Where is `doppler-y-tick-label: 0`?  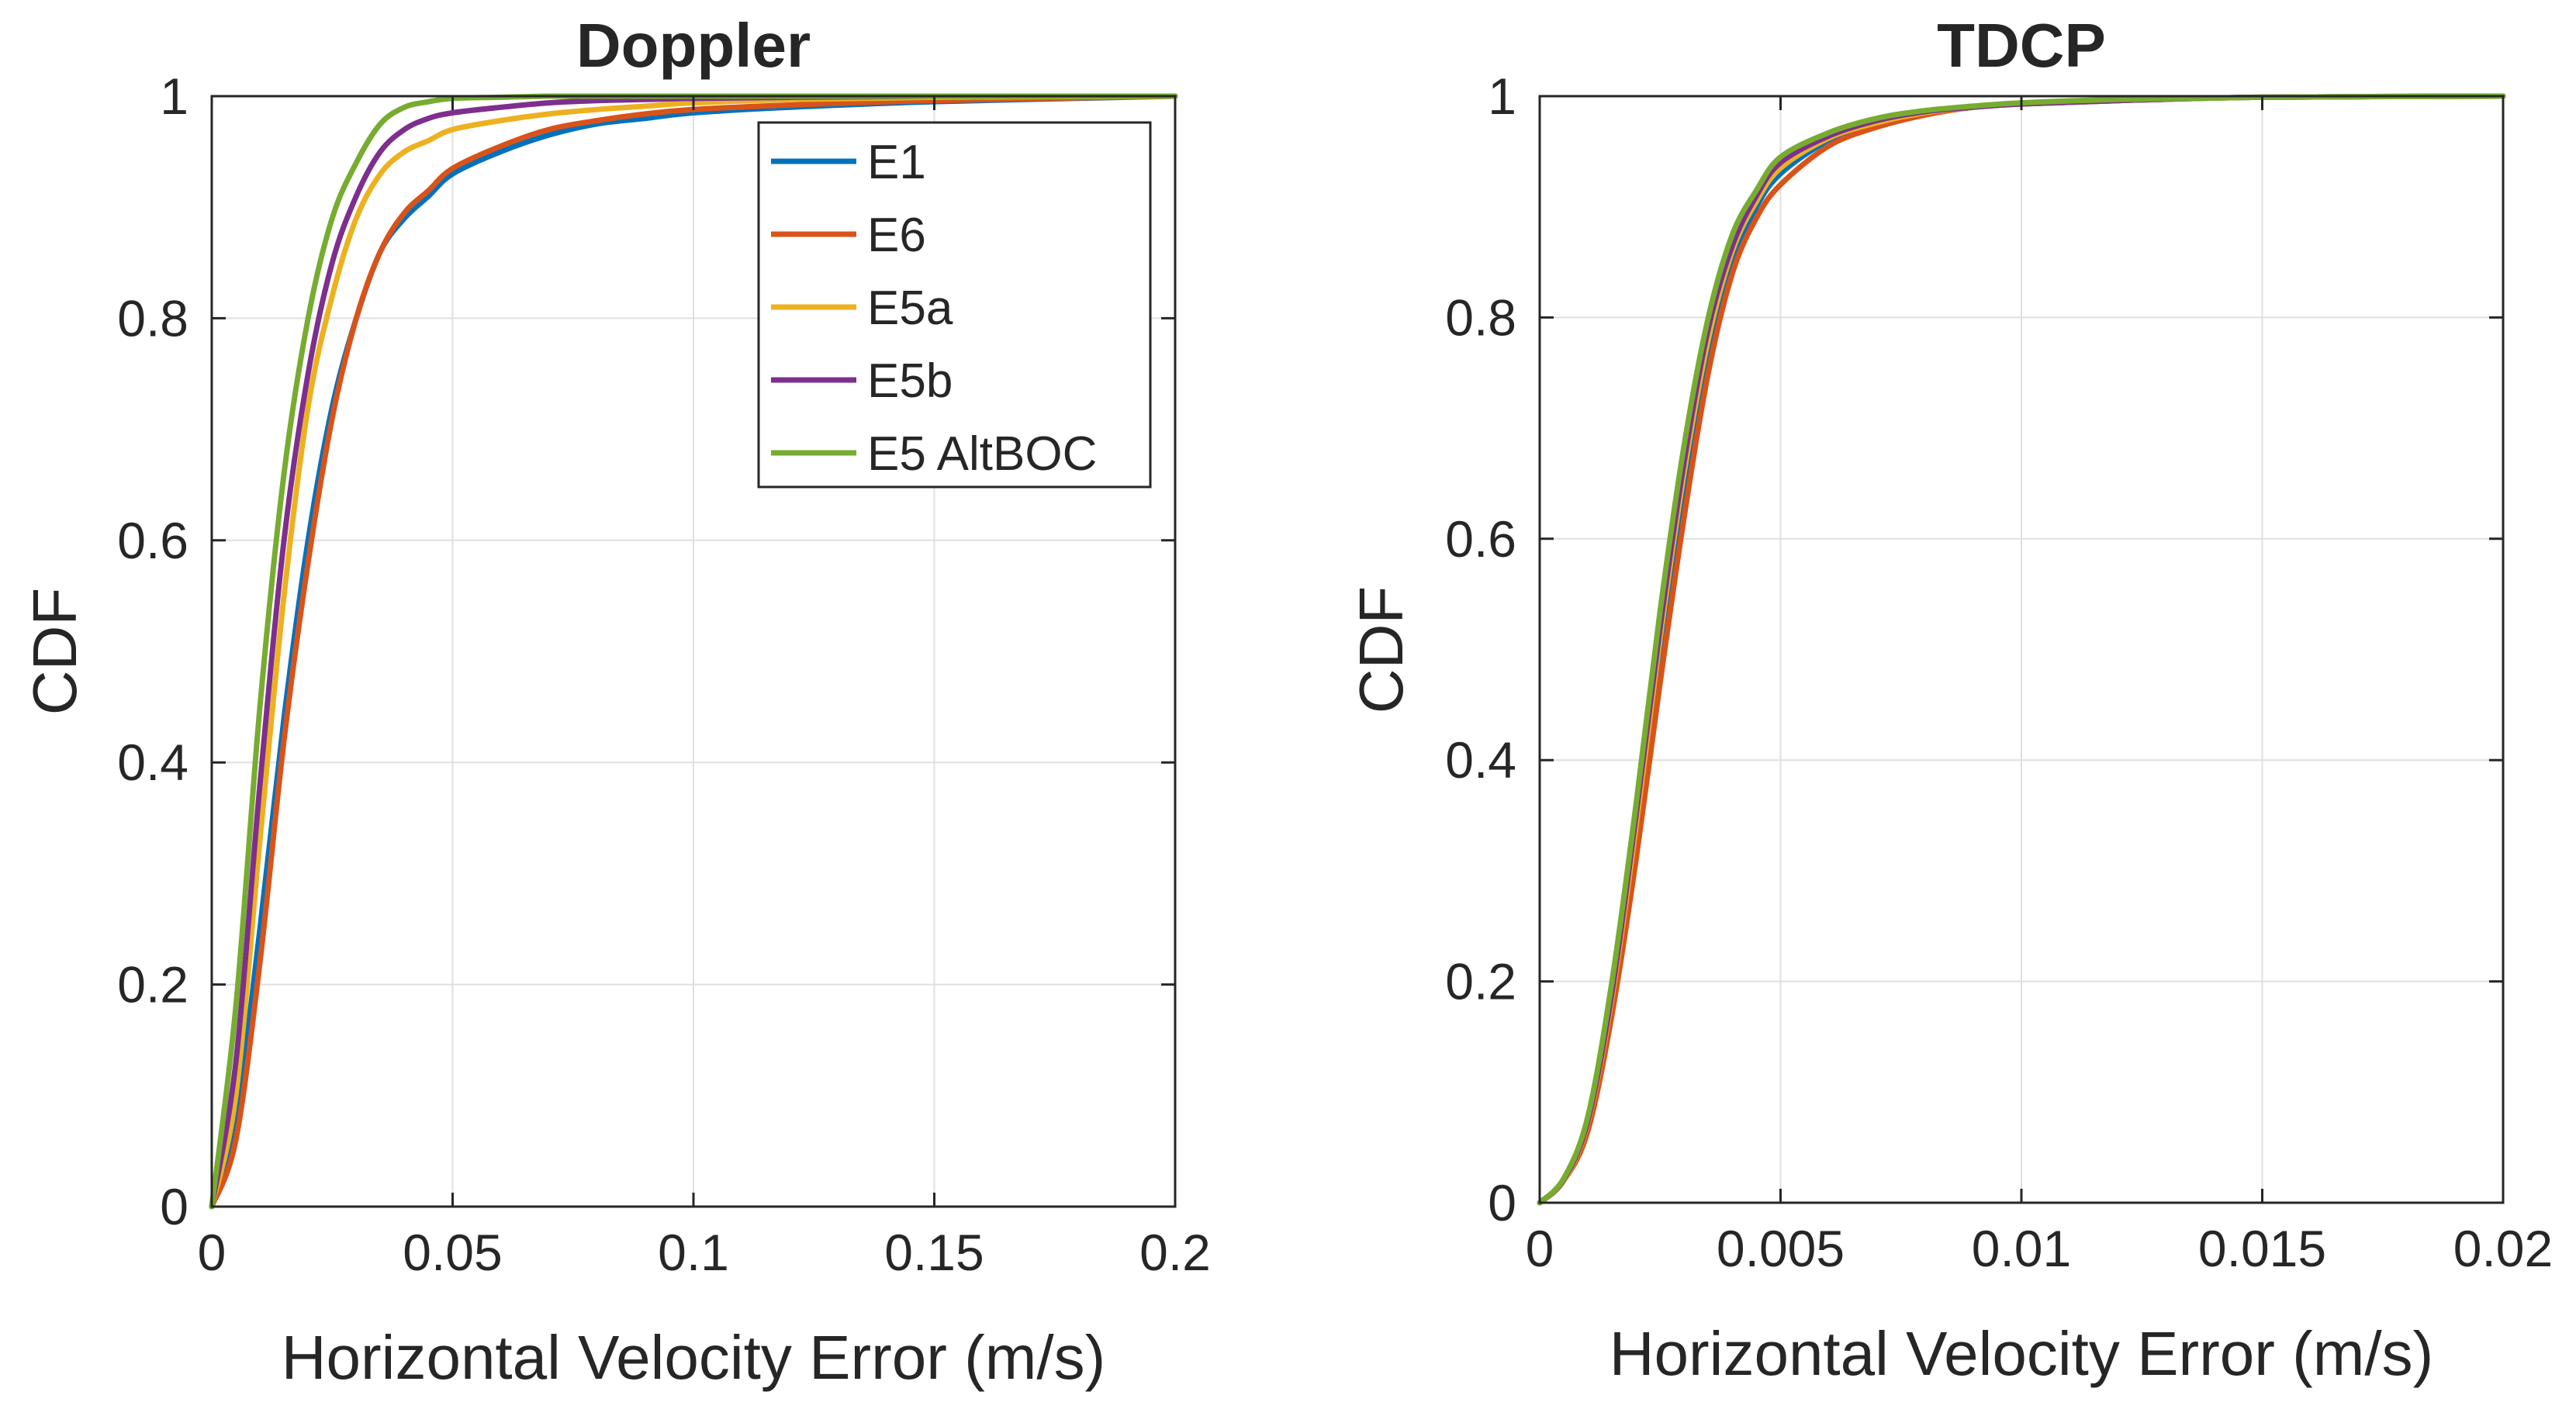 doppler-y-tick-label: 0 is located at coordinates (174, 1206).